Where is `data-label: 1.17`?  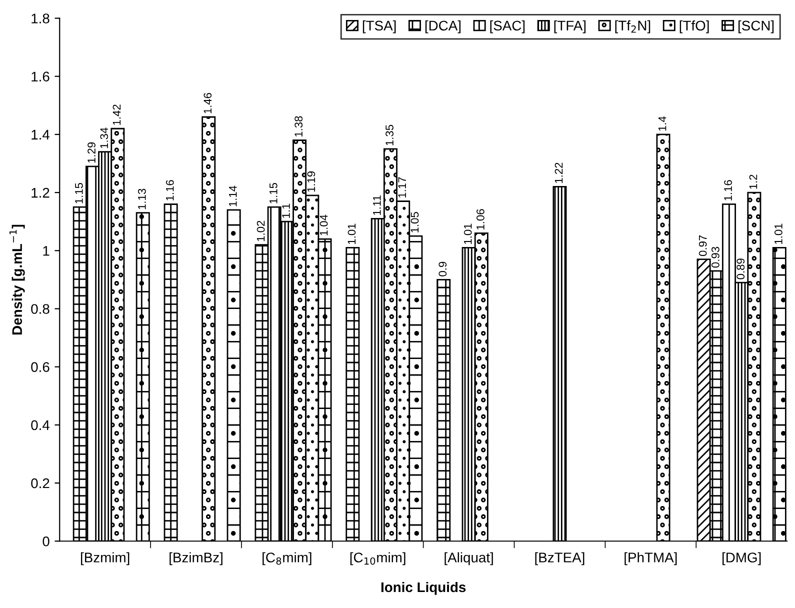 data-label: 1.17 is located at coordinates (402, 187).